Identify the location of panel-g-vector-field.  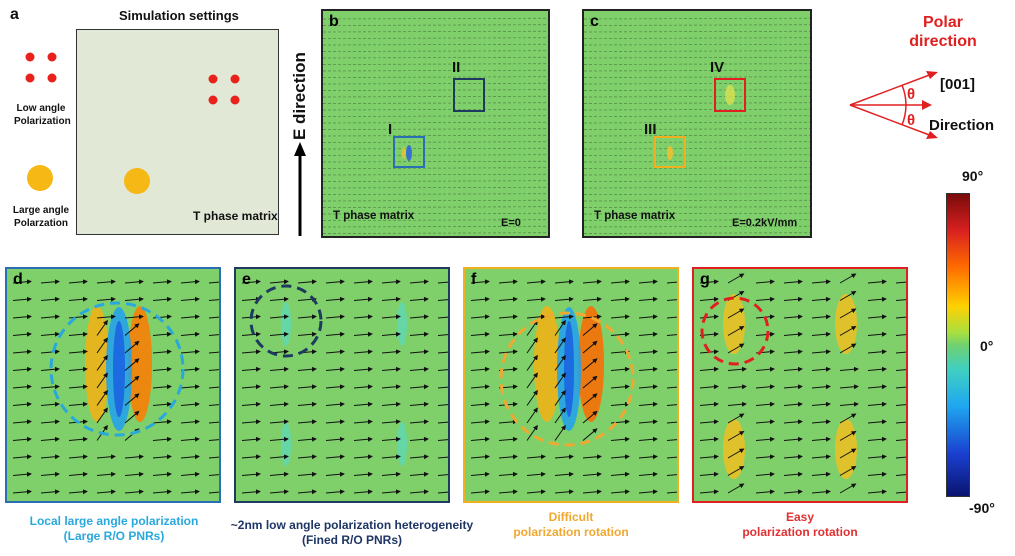
(802, 384).